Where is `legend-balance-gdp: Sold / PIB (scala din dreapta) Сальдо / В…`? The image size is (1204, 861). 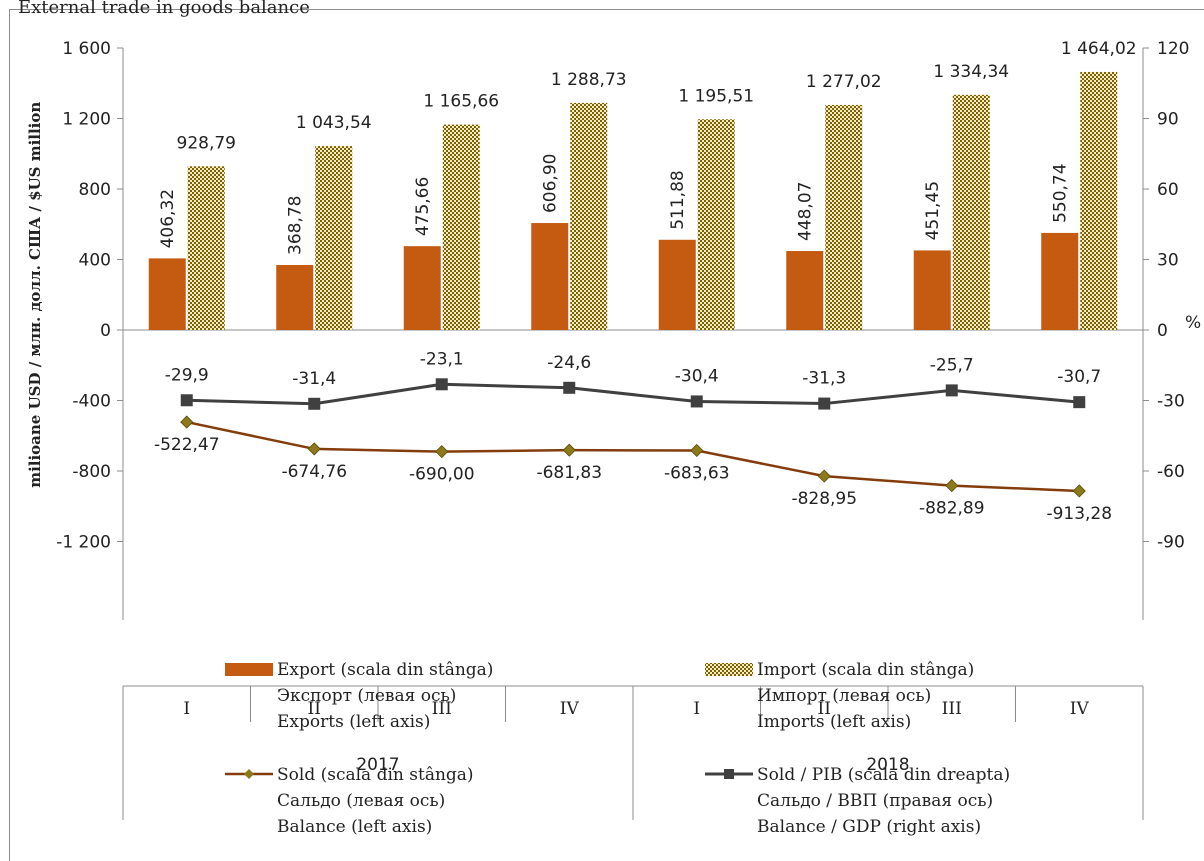
legend-balance-gdp: Sold / PIB (scala din dreapta) Сальдо / В… is located at coordinates (857, 801).